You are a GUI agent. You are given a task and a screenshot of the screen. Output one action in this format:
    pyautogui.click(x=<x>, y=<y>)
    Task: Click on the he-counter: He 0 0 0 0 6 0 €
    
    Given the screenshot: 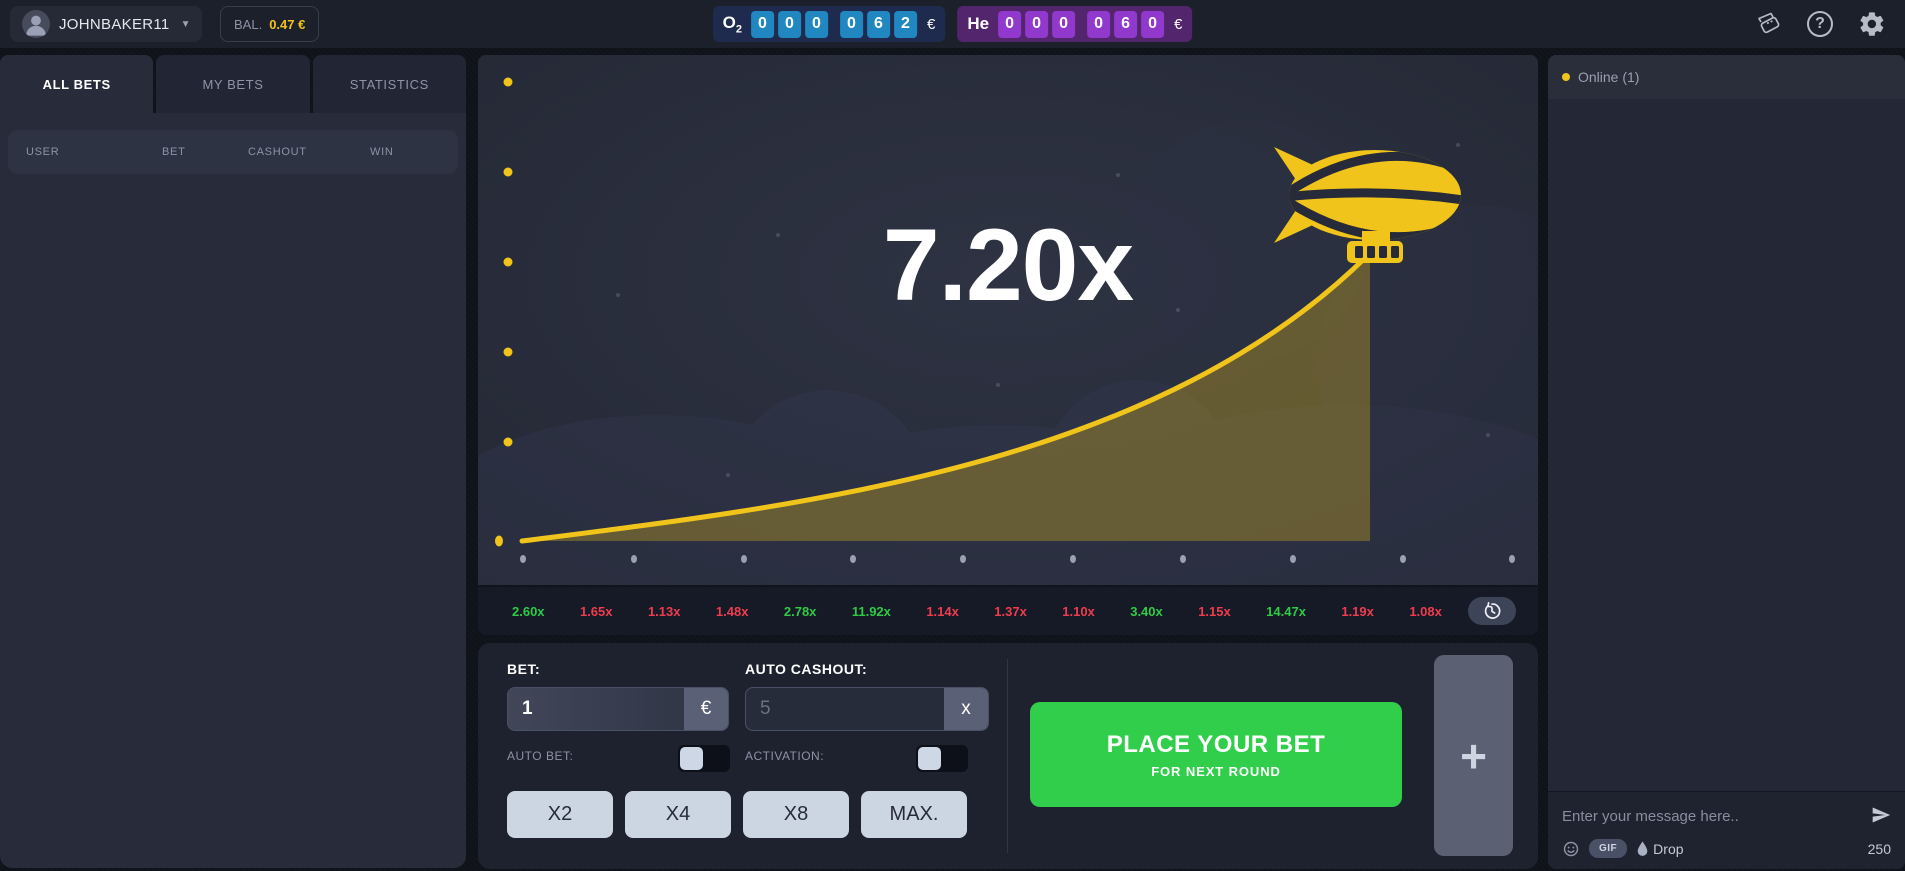 What is the action you would take?
    pyautogui.click(x=1075, y=24)
    